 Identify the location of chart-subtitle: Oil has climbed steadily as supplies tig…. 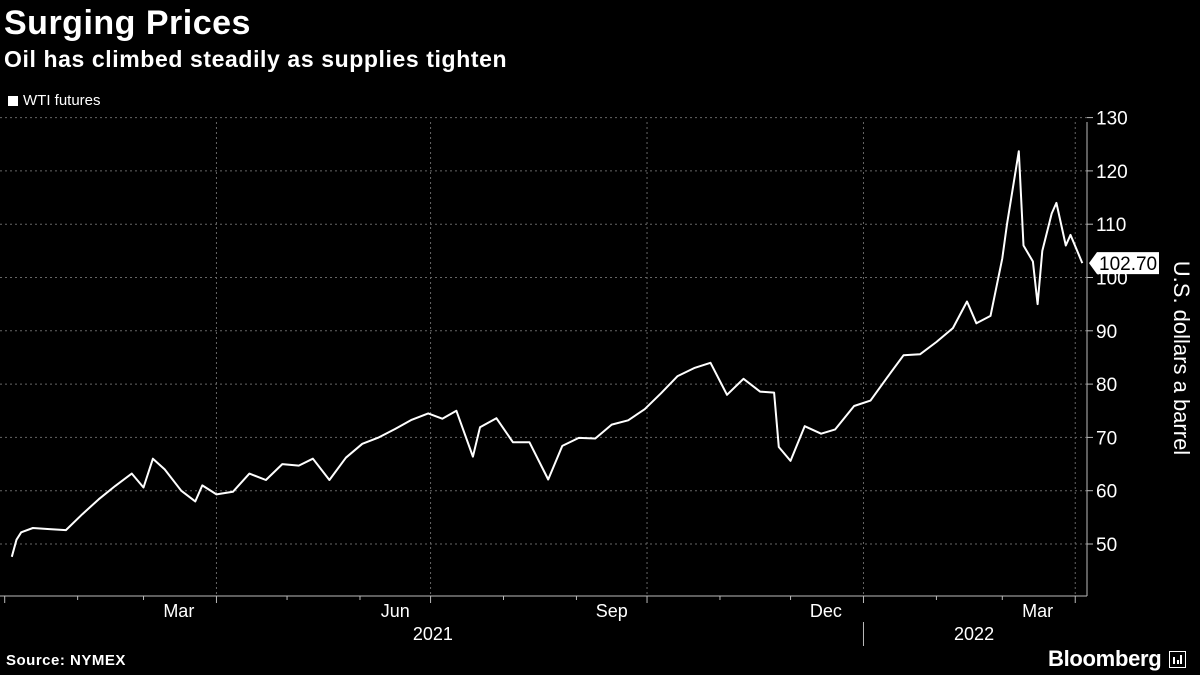
(256, 59).